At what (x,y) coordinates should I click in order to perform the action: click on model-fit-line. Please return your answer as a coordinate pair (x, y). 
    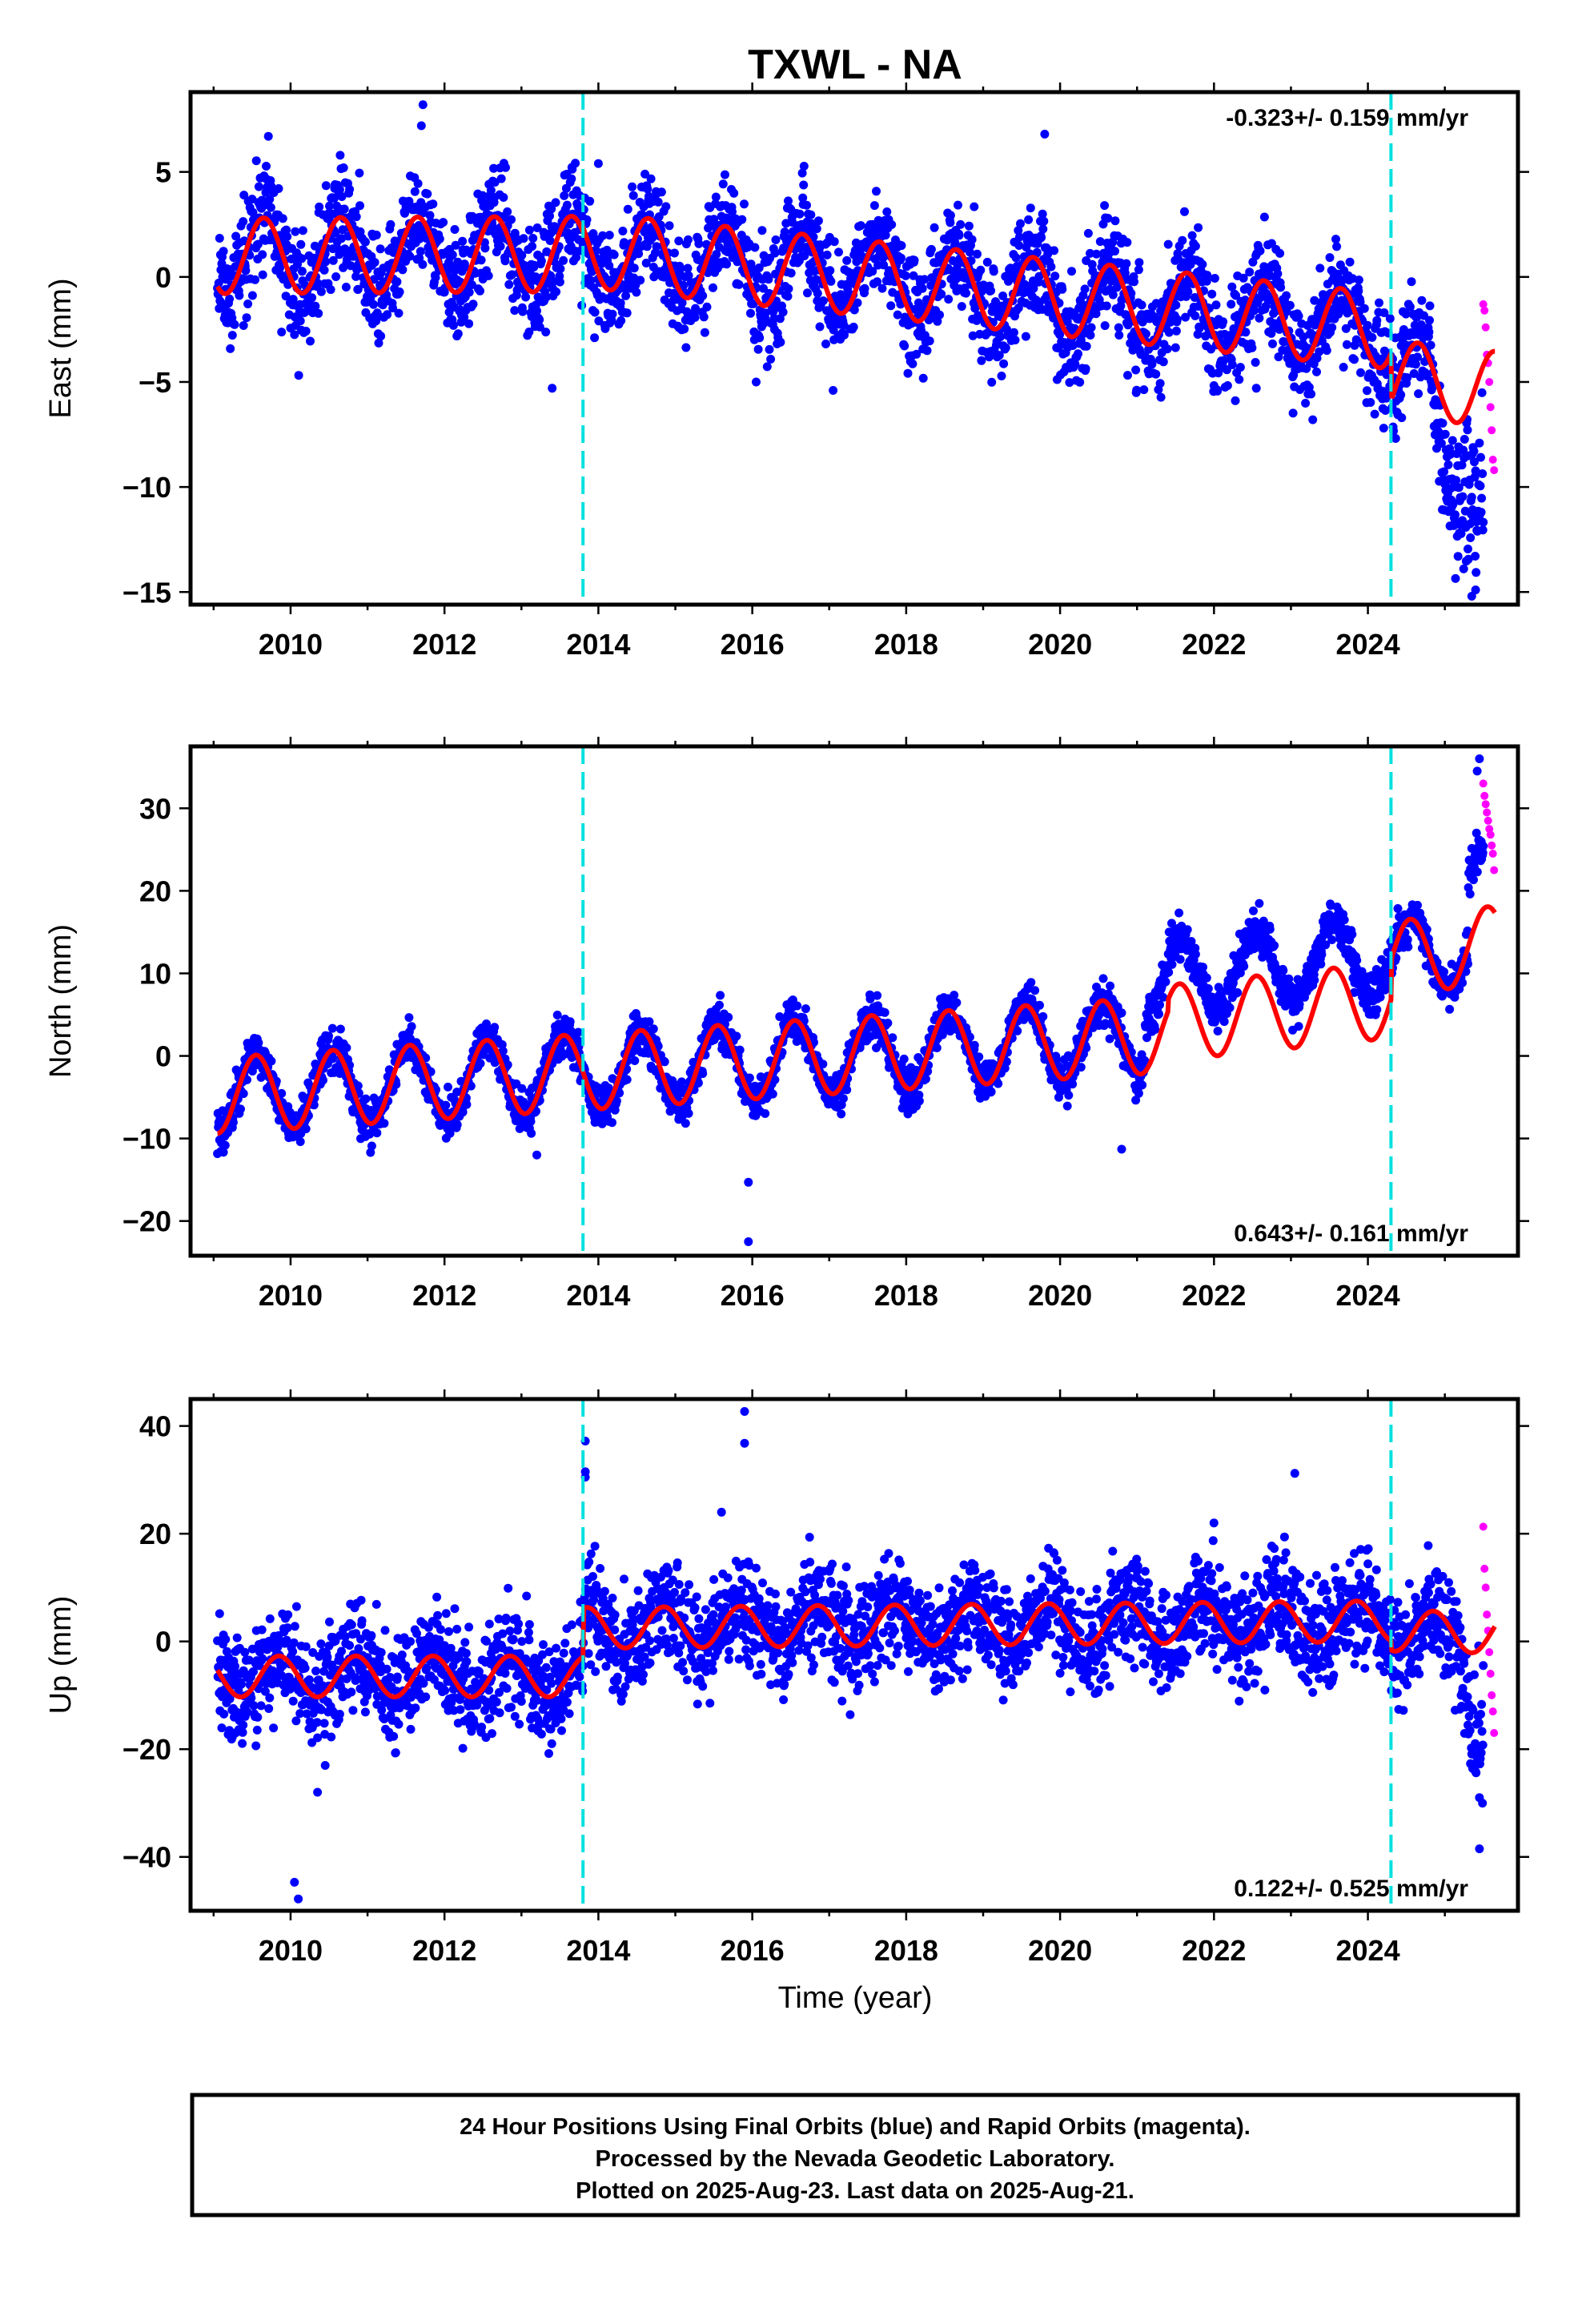
    Looking at the image, I should click on (855, 319).